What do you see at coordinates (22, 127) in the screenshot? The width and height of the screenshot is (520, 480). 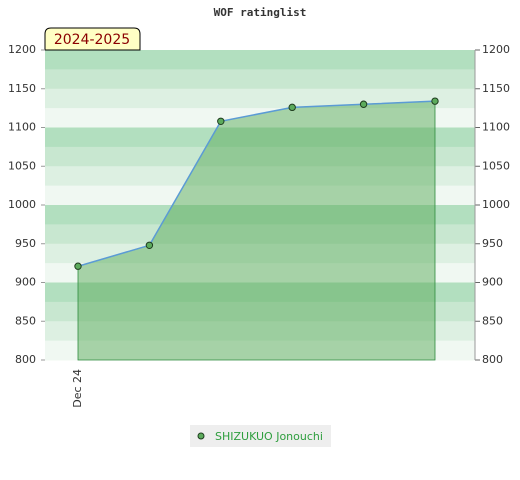 I see `y-tick-label: 1100` at bounding box center [22, 127].